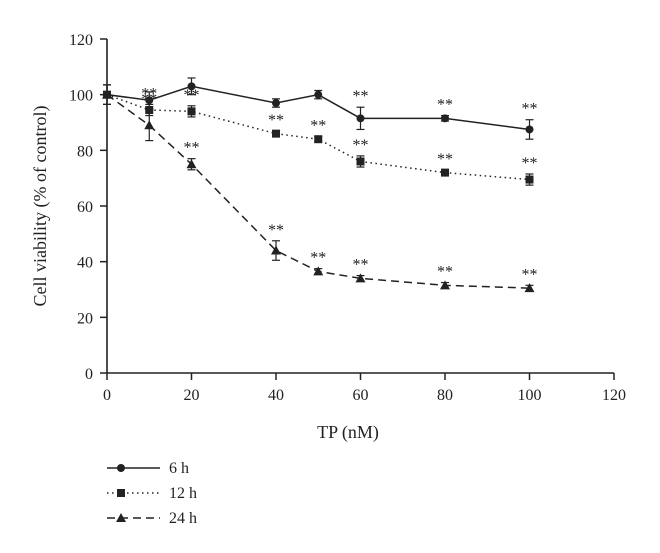  What do you see at coordinates (445, 395) in the screenshot?
I see `x-tick-label: 80` at bounding box center [445, 395].